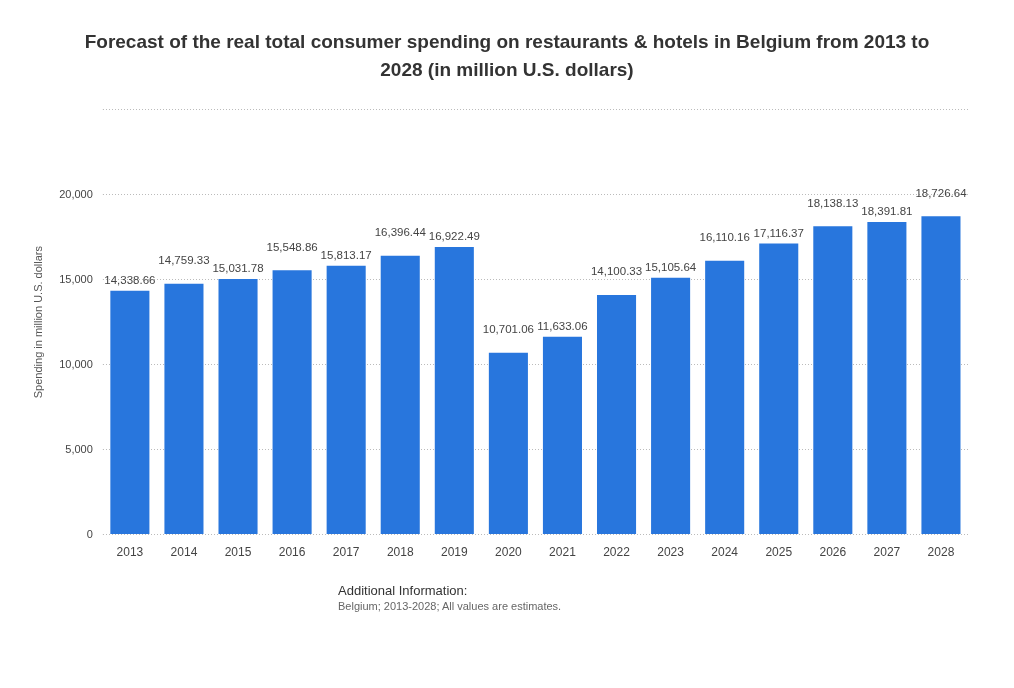 The image size is (1014, 688). I want to click on chart-title: Forecast of the real total consumer spending on restaurants & hotels in Belgium from 2013 to 2028 (in million U.S. dollars), so click(507, 56).